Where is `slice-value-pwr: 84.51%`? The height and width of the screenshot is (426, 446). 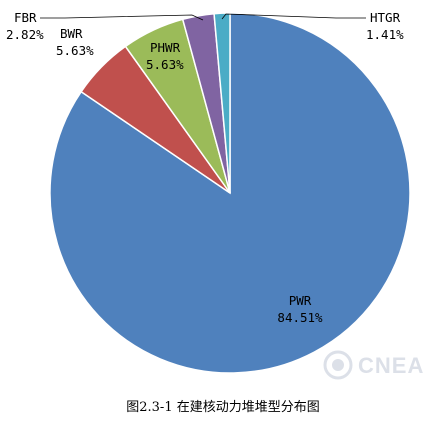 slice-value-pwr: 84.51% is located at coordinates (300, 317).